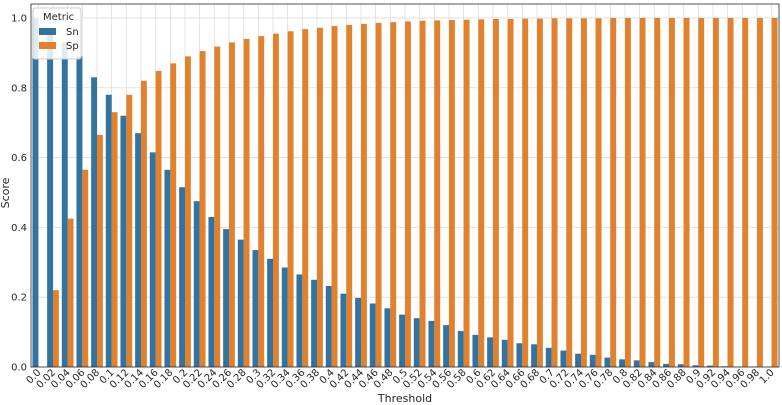 The height and width of the screenshot is (405, 782). What do you see at coordinates (19, 298) in the screenshot?
I see `y-tick-label: 0.2` at bounding box center [19, 298].